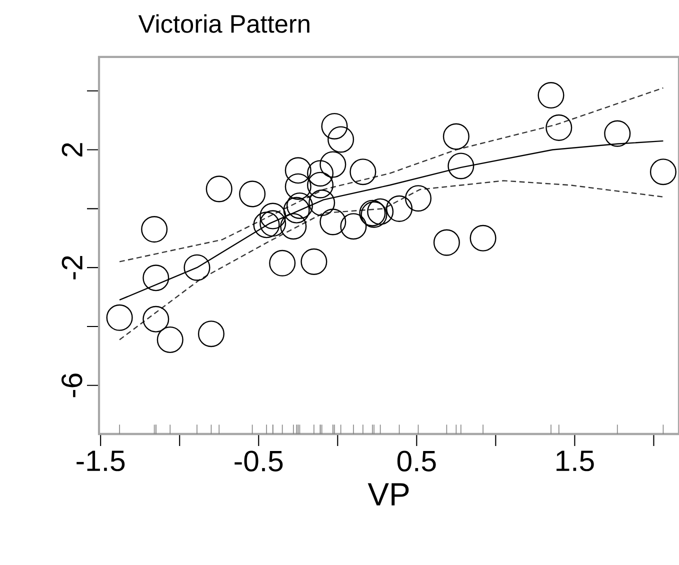 The width and height of the screenshot is (679, 565). Describe the element at coordinates (224, 23) in the screenshot. I see `chart-title: Victoria Pattern` at that location.